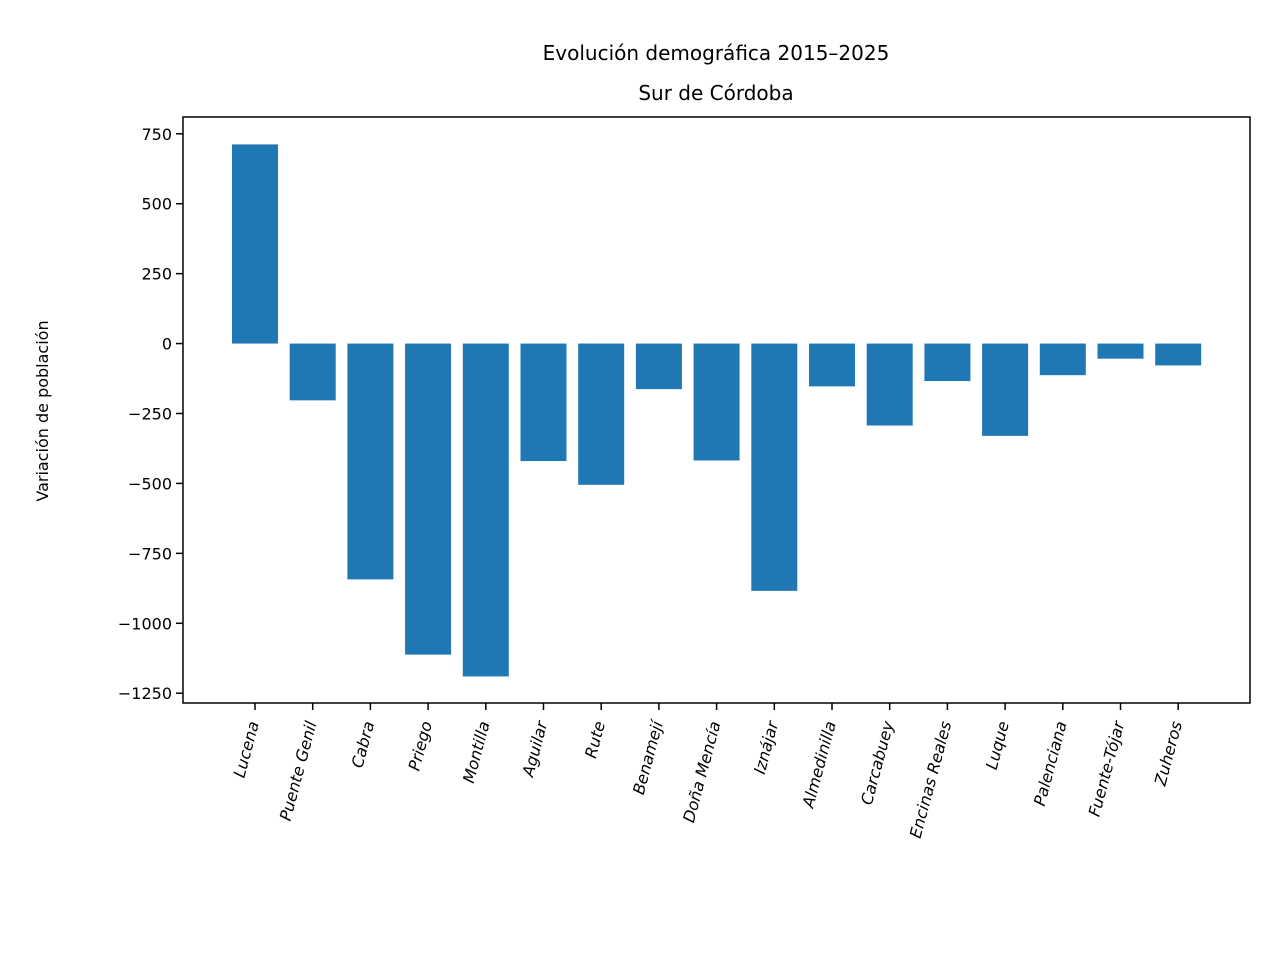 This screenshot has height=960, width=1280. What do you see at coordinates (1178, 354) in the screenshot?
I see `bar-zuheros` at bounding box center [1178, 354].